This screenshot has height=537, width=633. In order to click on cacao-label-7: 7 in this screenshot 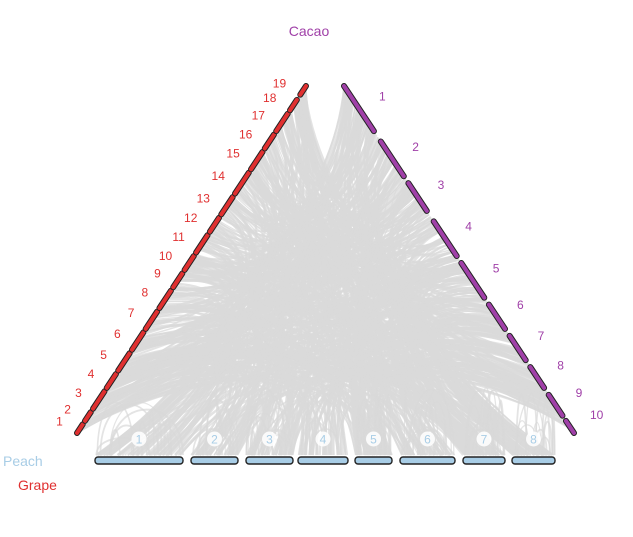, I will do `click(541, 336)`.